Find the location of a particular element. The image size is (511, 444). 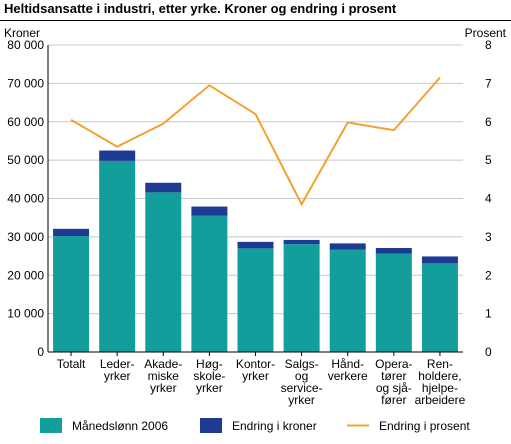

y-tick-label-right: 8 is located at coordinates (488, 45).